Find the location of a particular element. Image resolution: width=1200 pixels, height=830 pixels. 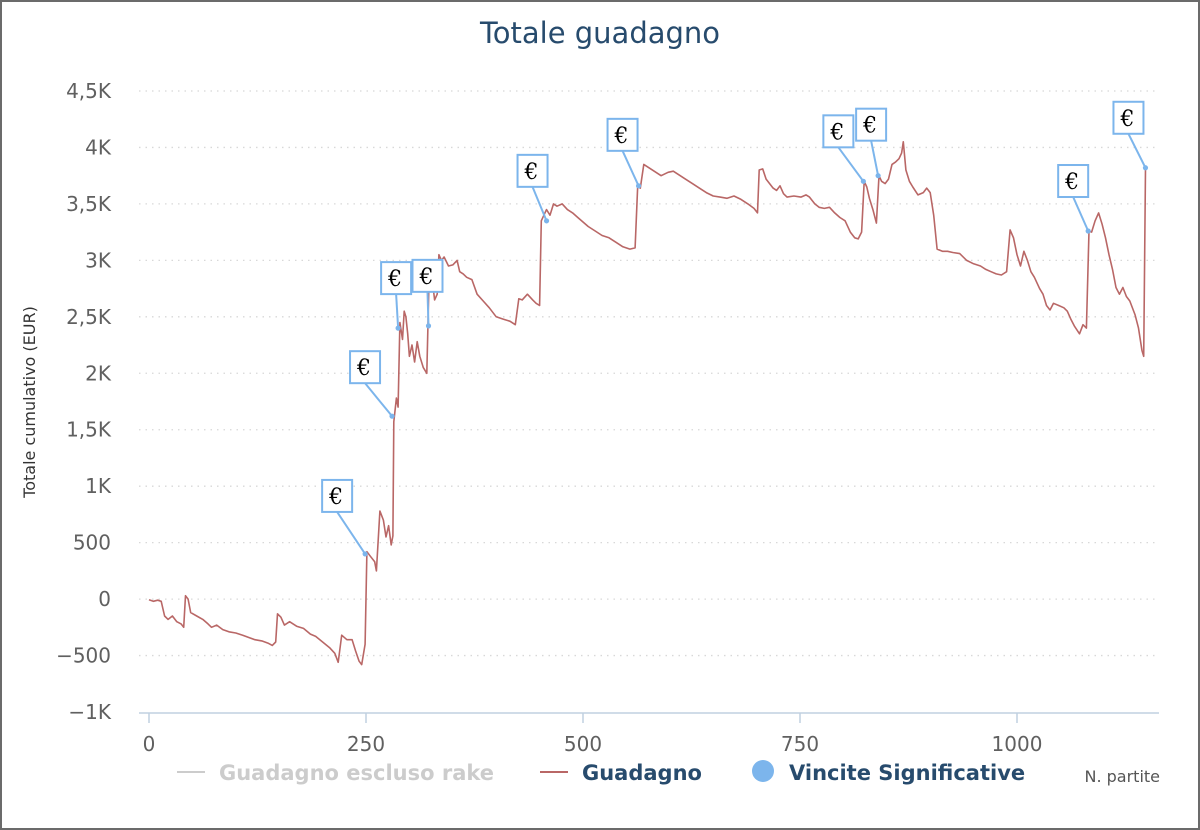

legend-label: Vincite Significative is located at coordinates (907, 773).